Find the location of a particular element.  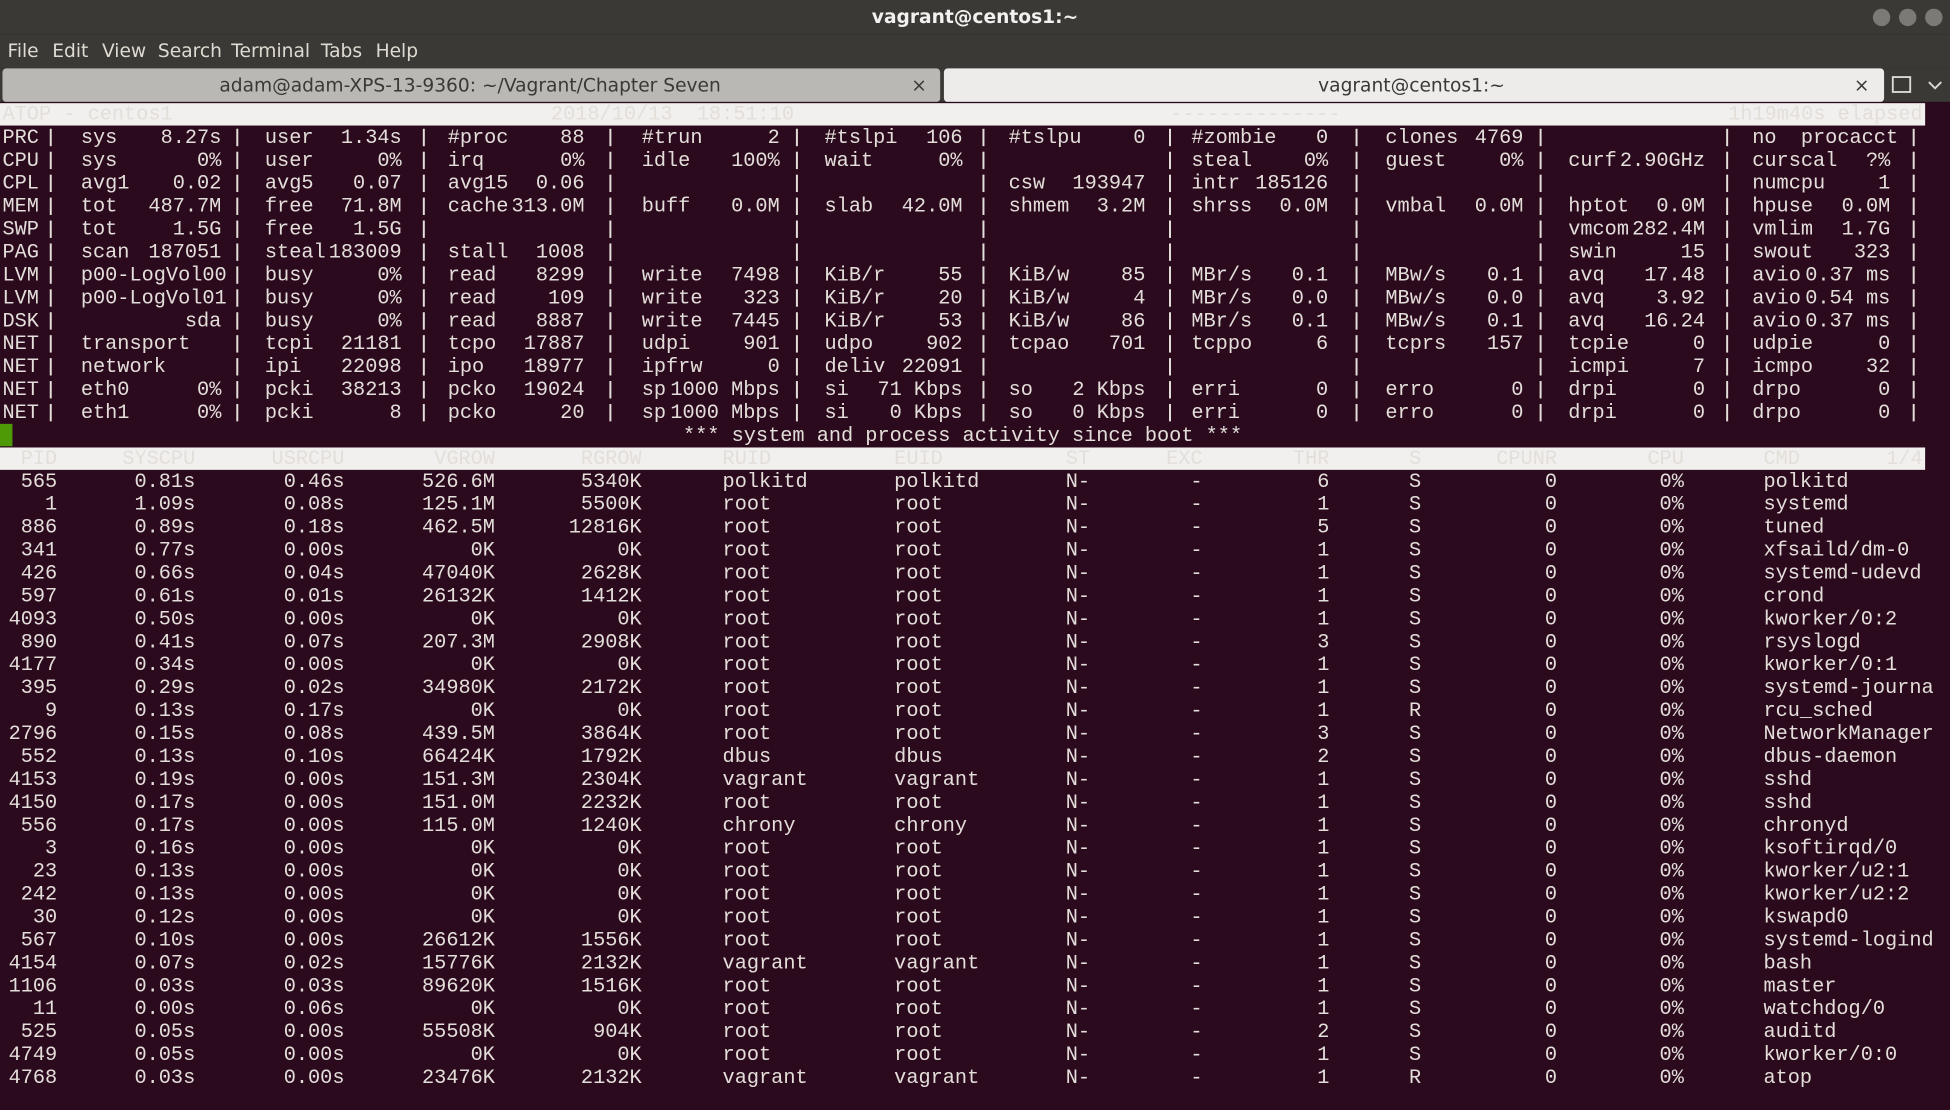

process-cell: 4749 is located at coordinates (33, 1055).